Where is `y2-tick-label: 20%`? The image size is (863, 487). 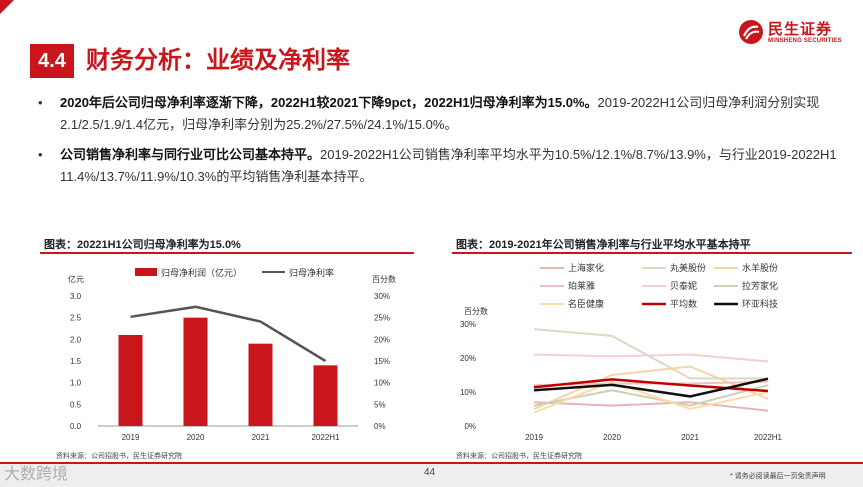 y2-tick-label: 20% is located at coordinates (382, 339).